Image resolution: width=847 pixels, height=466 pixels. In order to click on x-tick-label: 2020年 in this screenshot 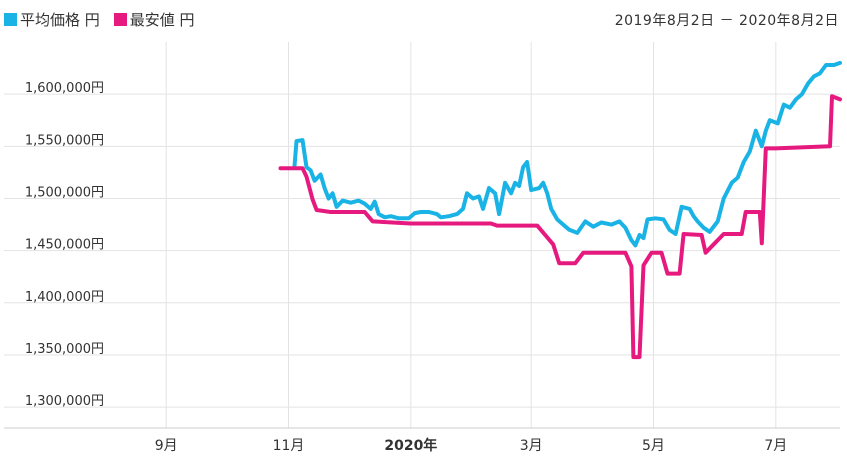, I will do `click(410, 445)`.